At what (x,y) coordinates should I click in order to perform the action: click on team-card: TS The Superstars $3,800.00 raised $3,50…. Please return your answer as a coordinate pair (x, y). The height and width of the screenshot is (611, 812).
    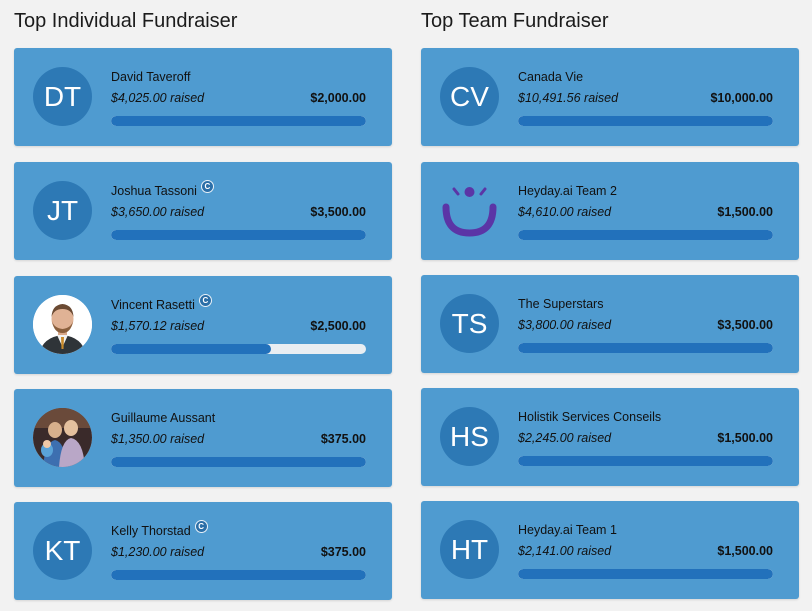
    Looking at the image, I should click on (610, 324).